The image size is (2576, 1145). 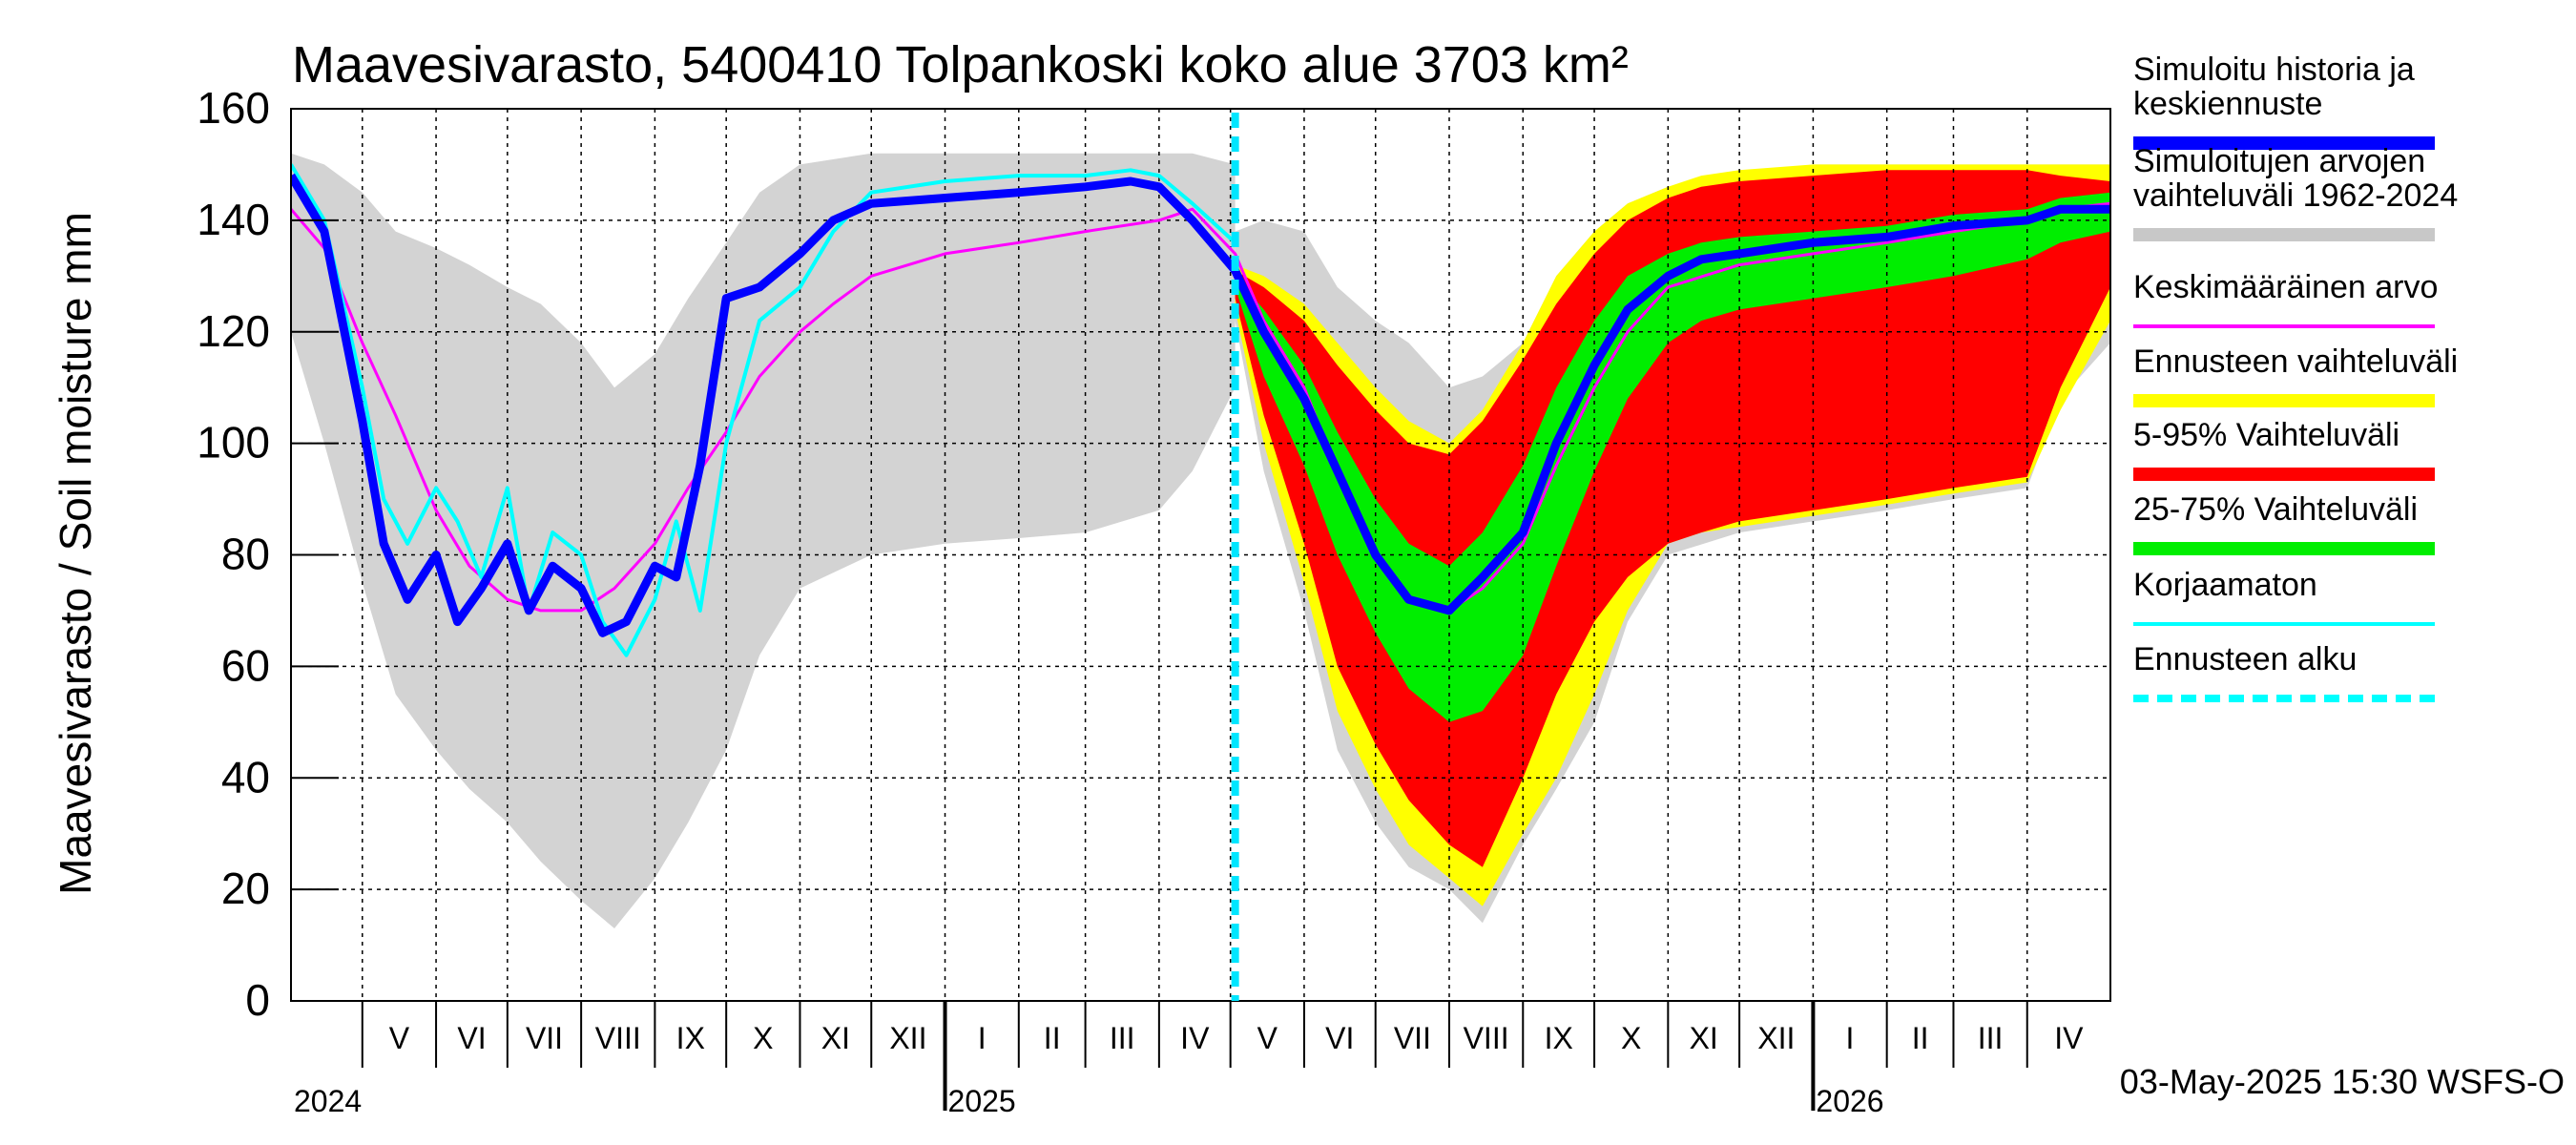 What do you see at coordinates (2275, 510) in the screenshot?
I see `legend-label: 25-75% Vaihteluväli` at bounding box center [2275, 510].